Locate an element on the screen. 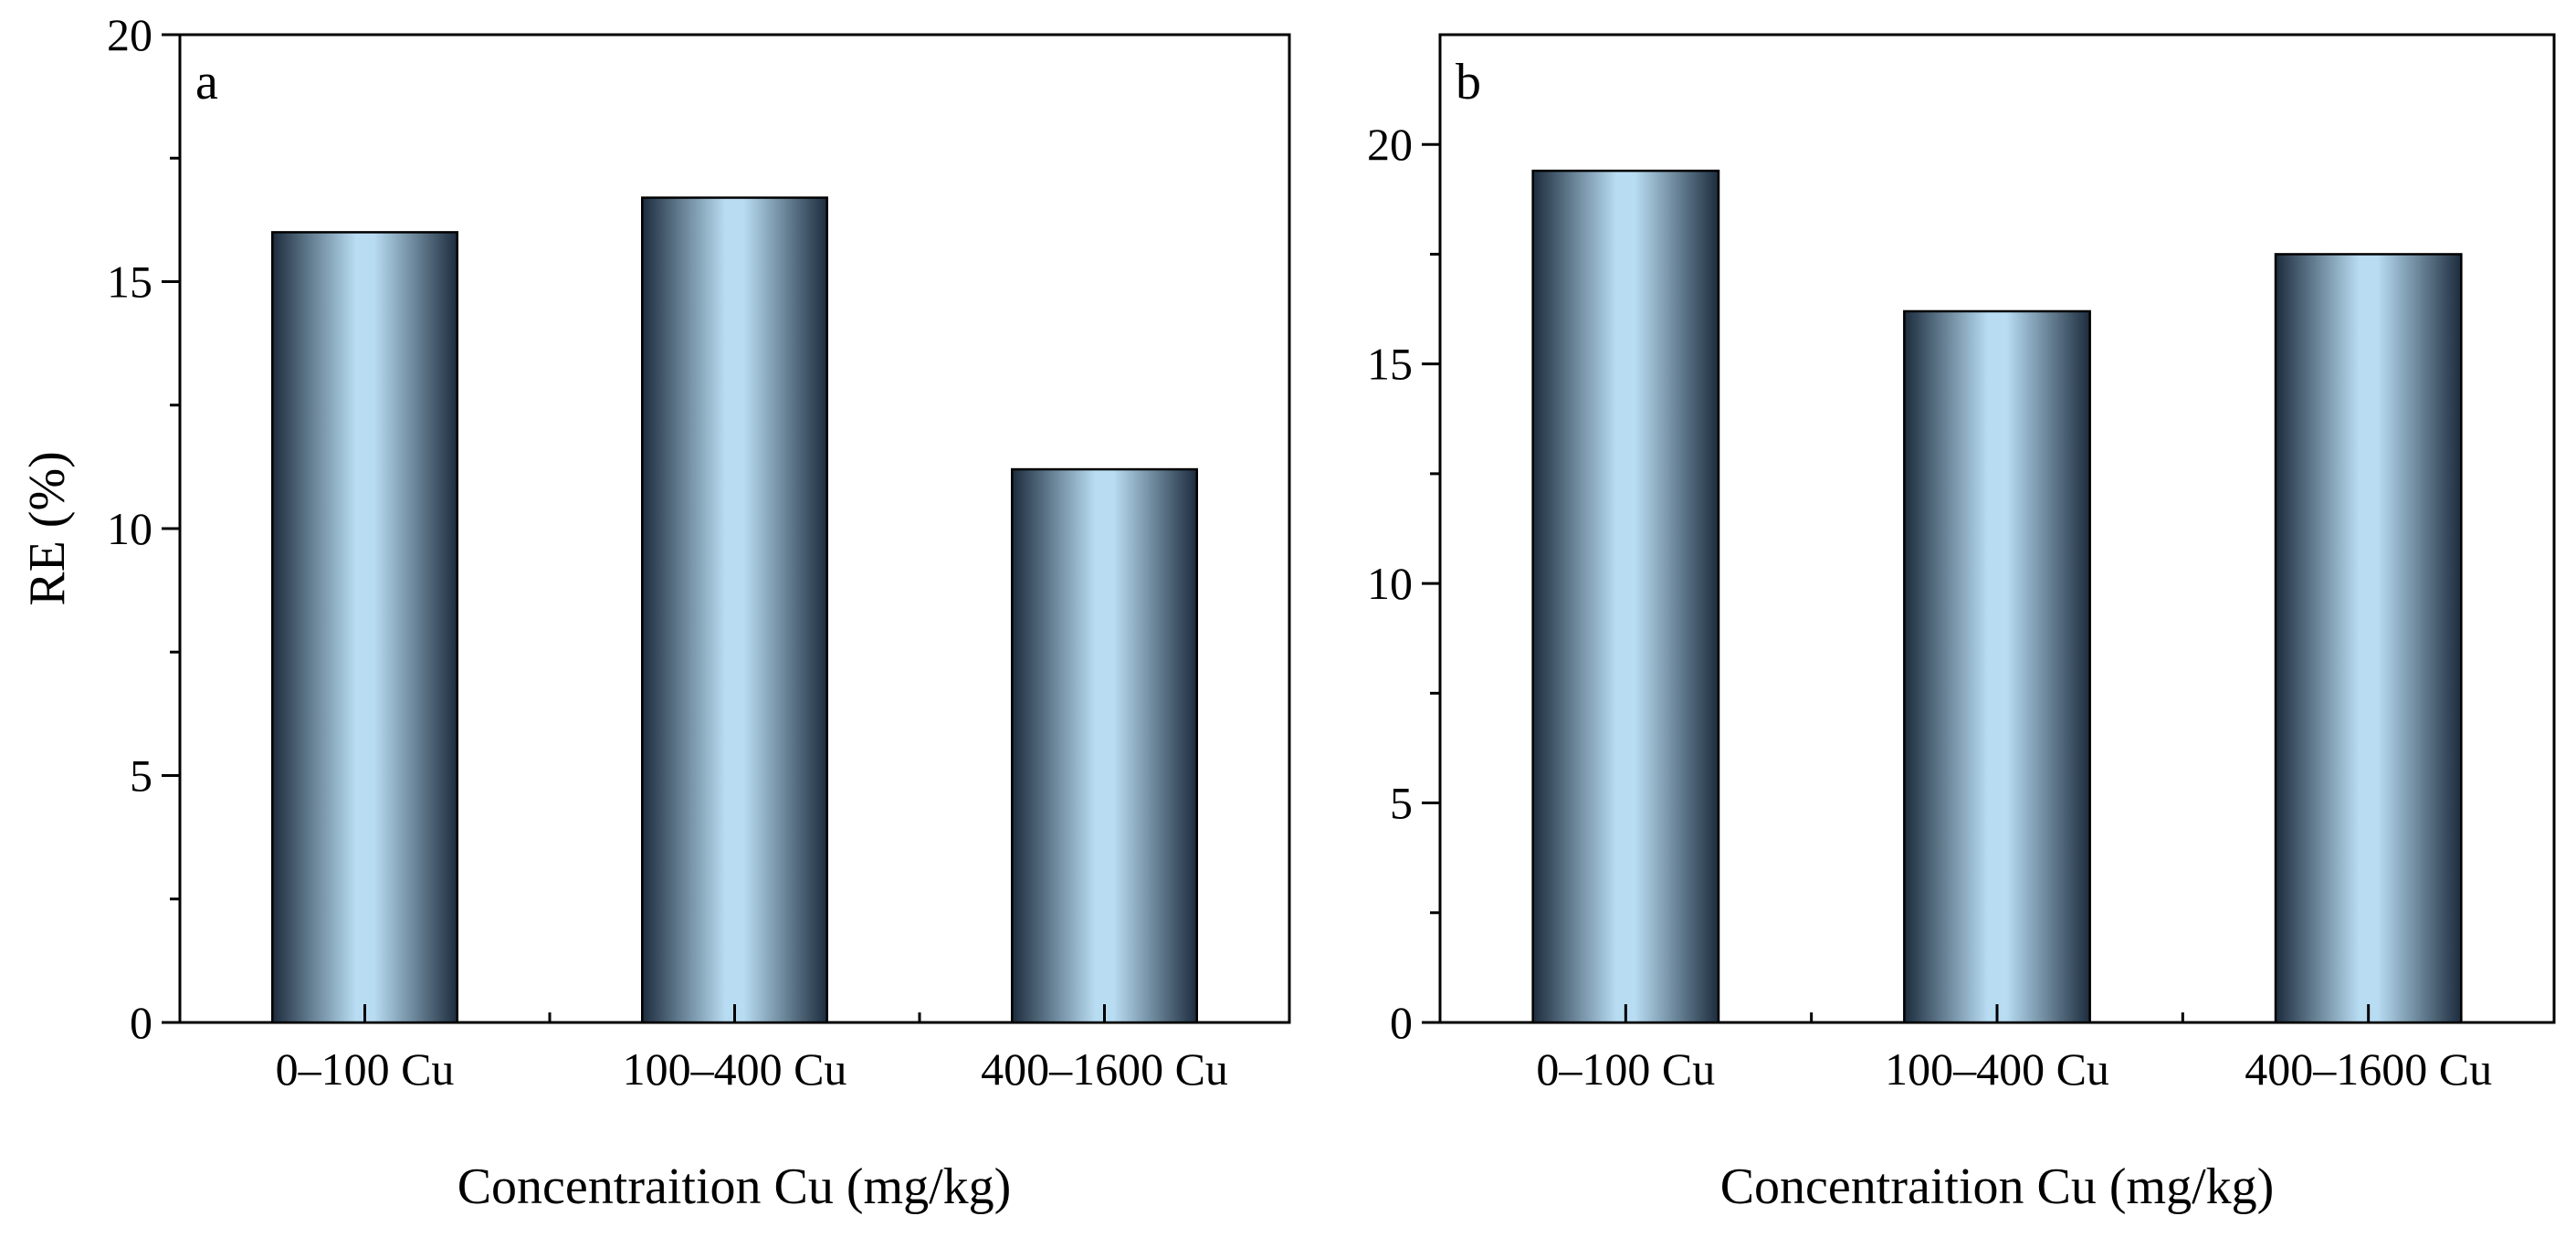  y-tick-label-a-5: 5 is located at coordinates (141, 776).